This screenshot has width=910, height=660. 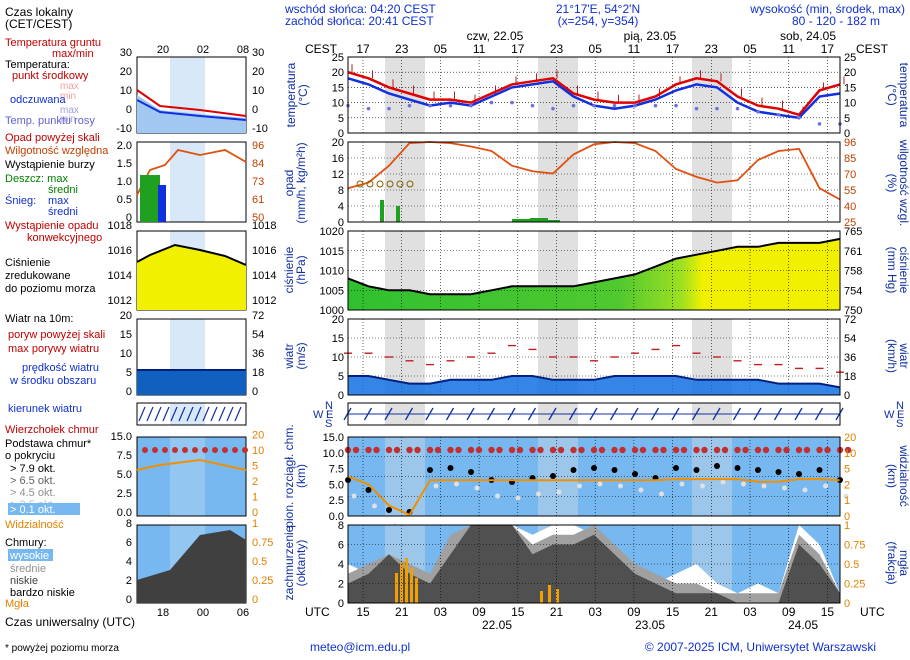 What do you see at coordinates (853, 252) in the screenshot?
I see `press-mmhg-tick-right: 761` at bounding box center [853, 252].